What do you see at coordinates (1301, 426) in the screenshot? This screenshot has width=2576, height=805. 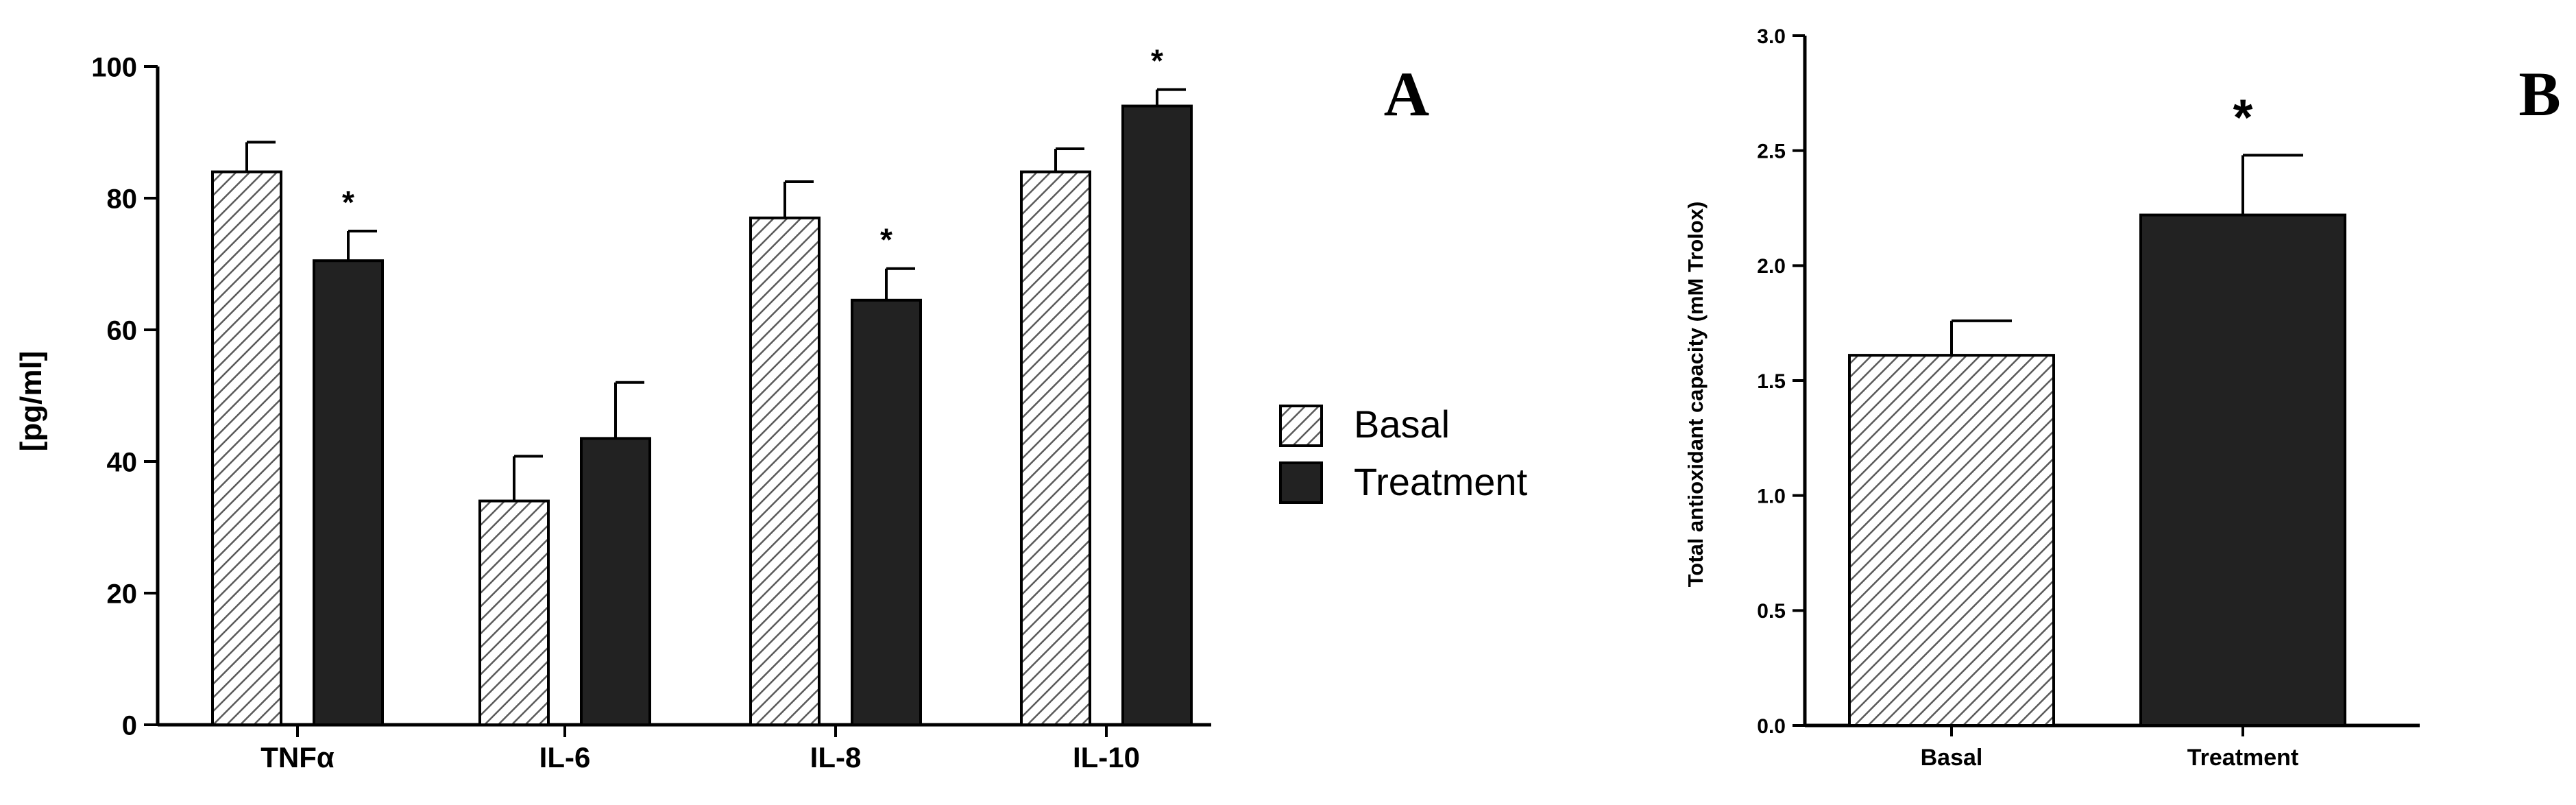 I see `legend-swatch-basal` at bounding box center [1301, 426].